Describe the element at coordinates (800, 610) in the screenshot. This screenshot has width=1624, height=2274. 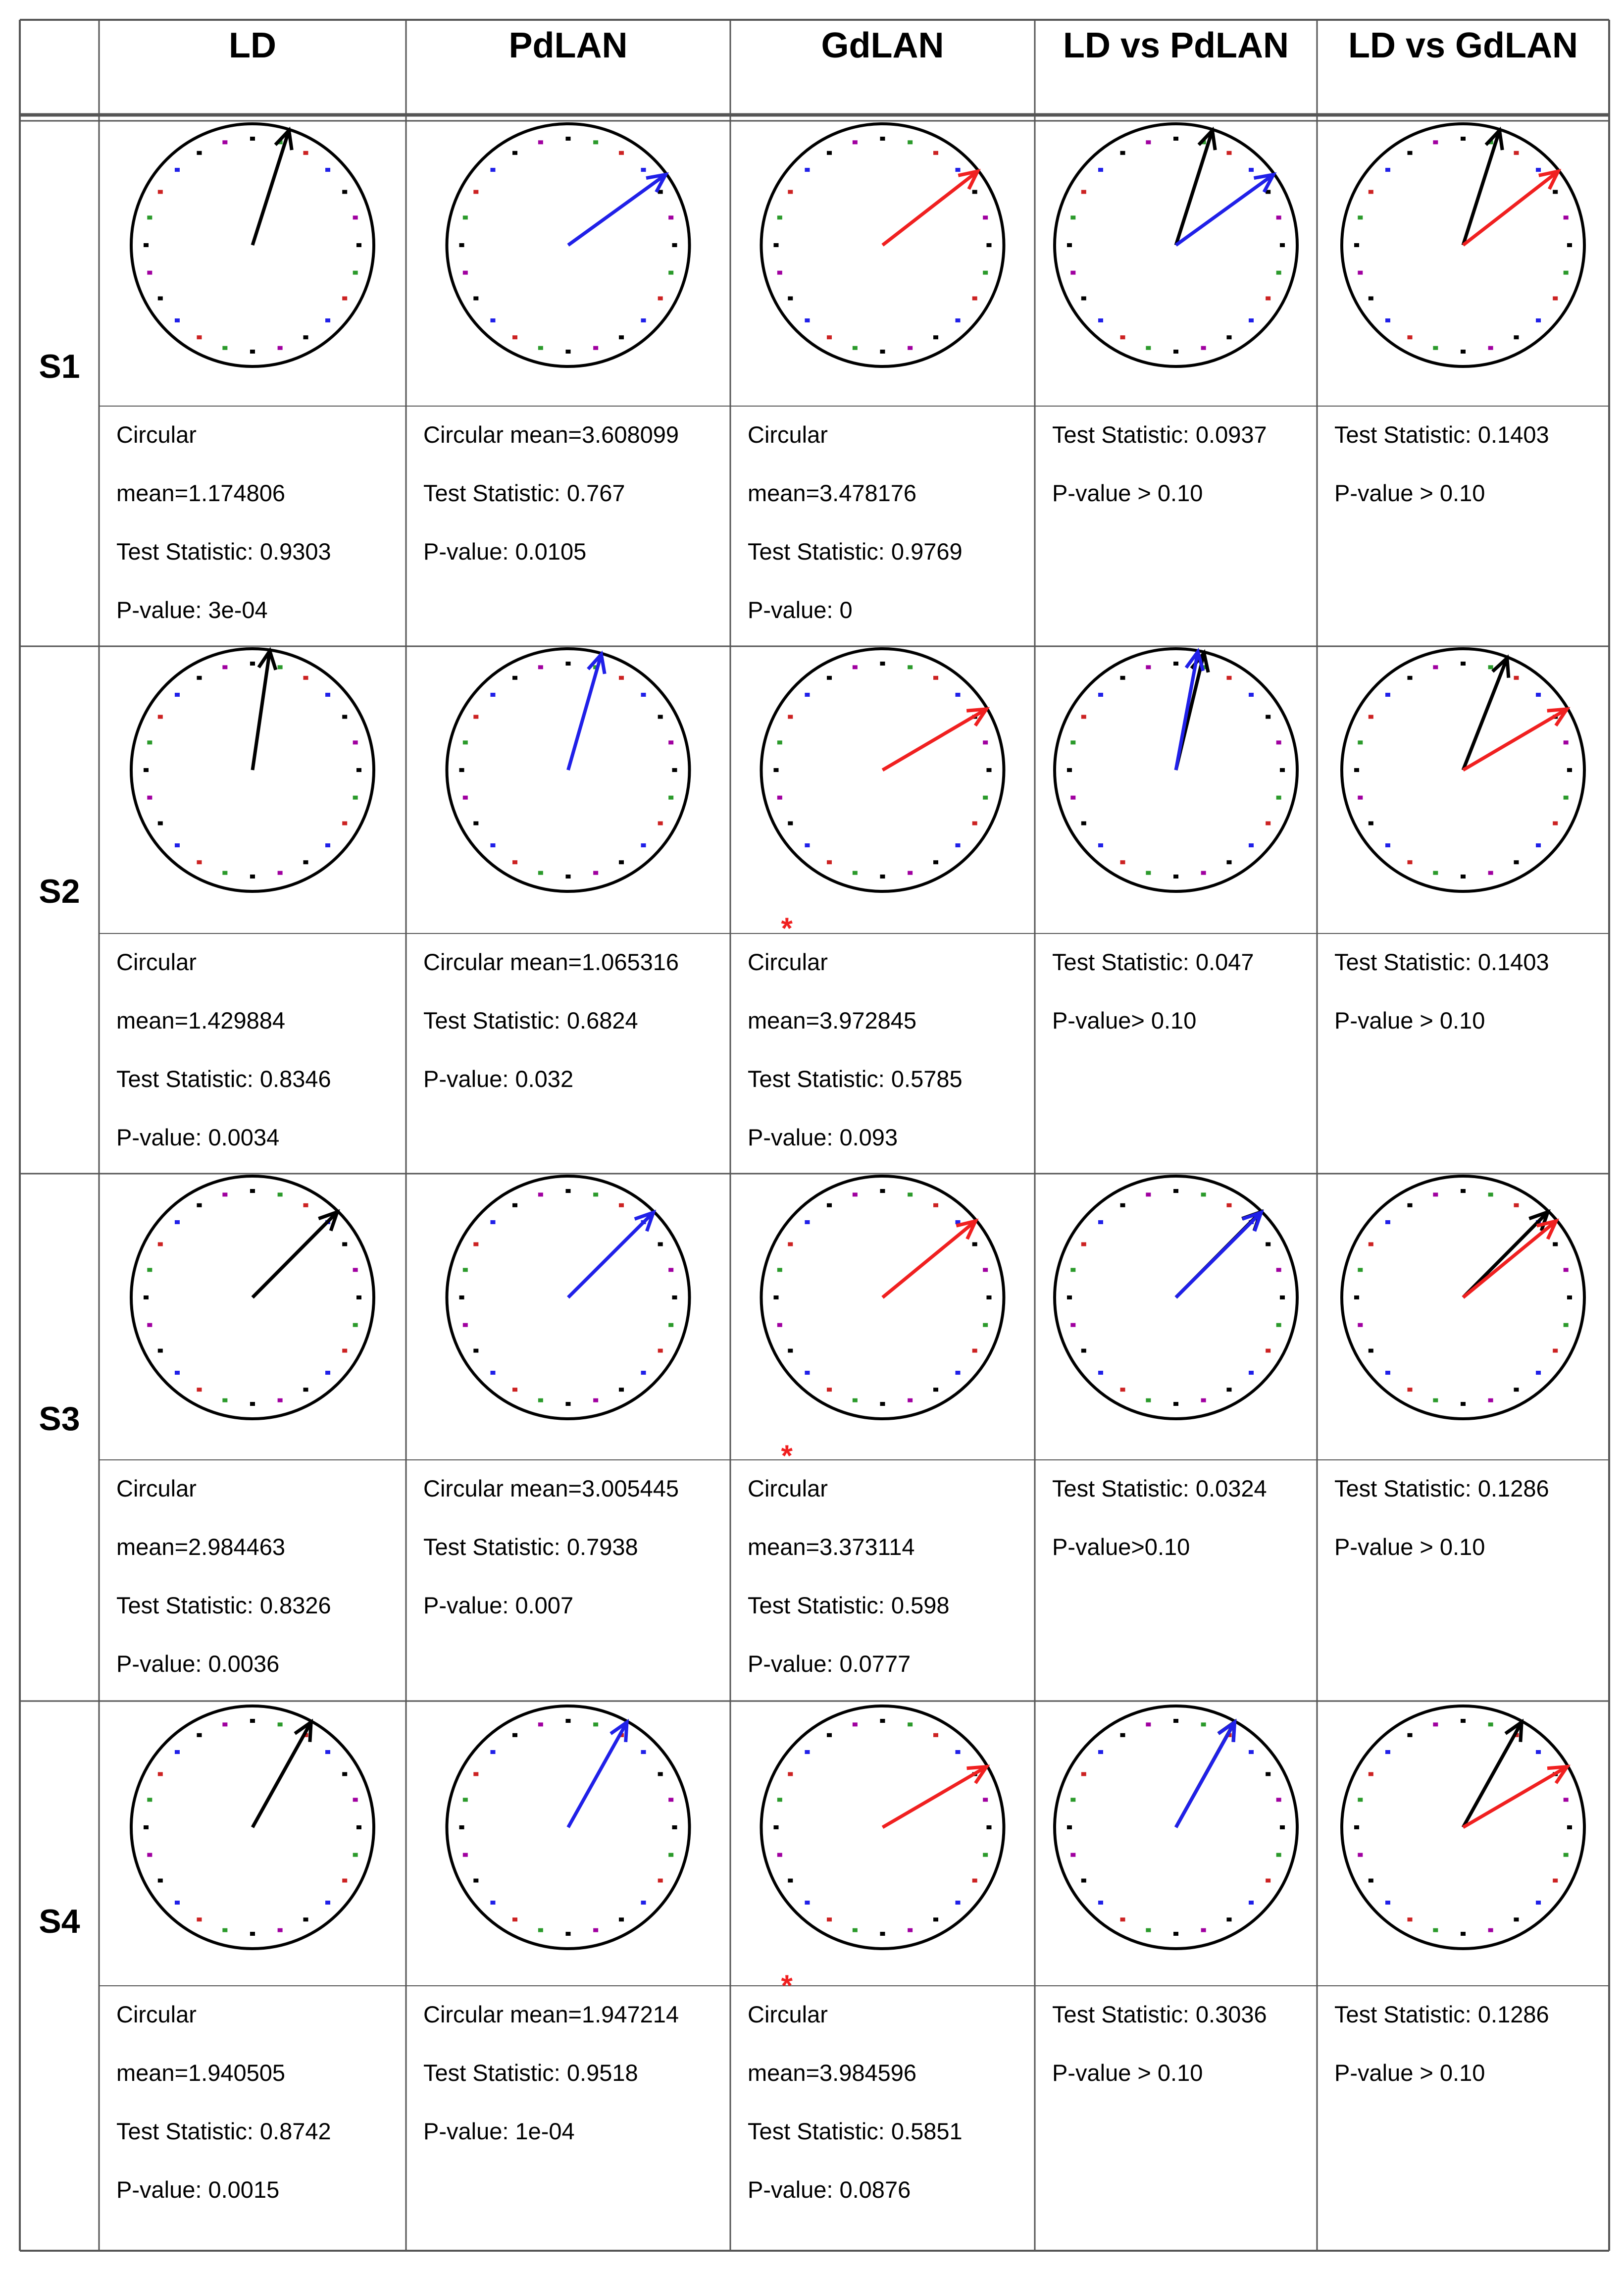
I see `cell-text-line: P-value: 0` at that location.